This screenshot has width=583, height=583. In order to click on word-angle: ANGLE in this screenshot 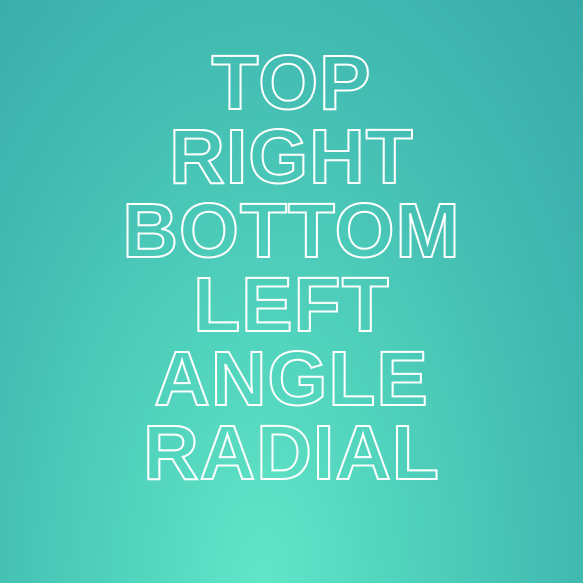, I will do `click(291, 379)`.